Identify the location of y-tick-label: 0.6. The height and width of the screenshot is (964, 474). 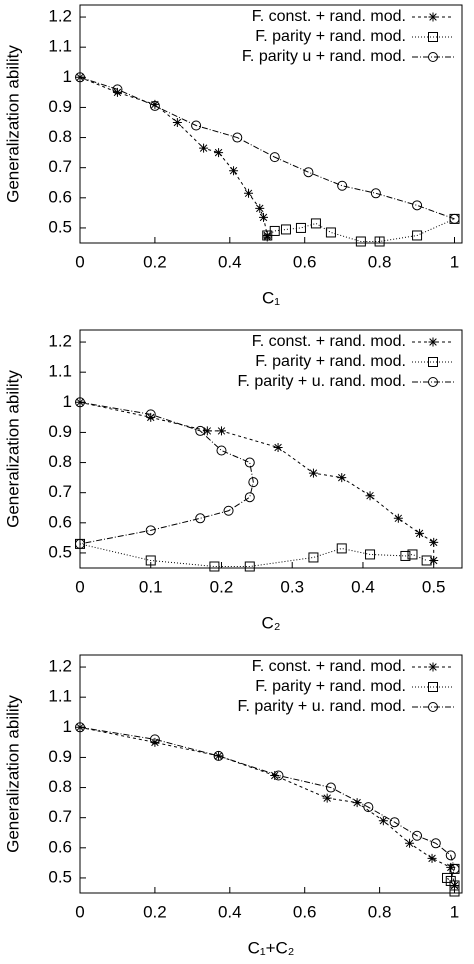
(60, 521).